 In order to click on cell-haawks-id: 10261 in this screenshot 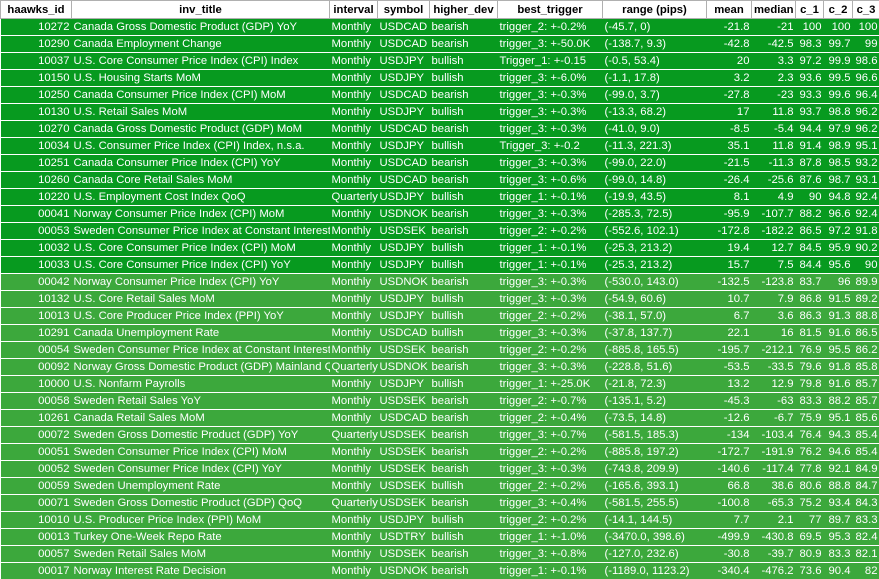, I will do `click(36, 418)`.